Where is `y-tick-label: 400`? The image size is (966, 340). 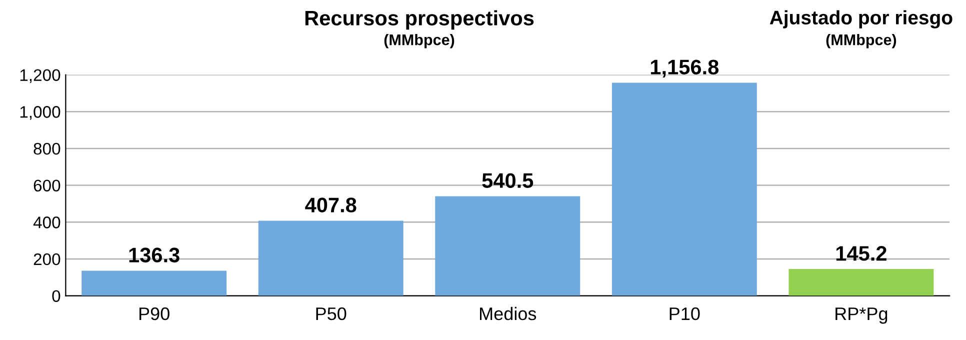
y-tick-label: 400 is located at coordinates (46, 222).